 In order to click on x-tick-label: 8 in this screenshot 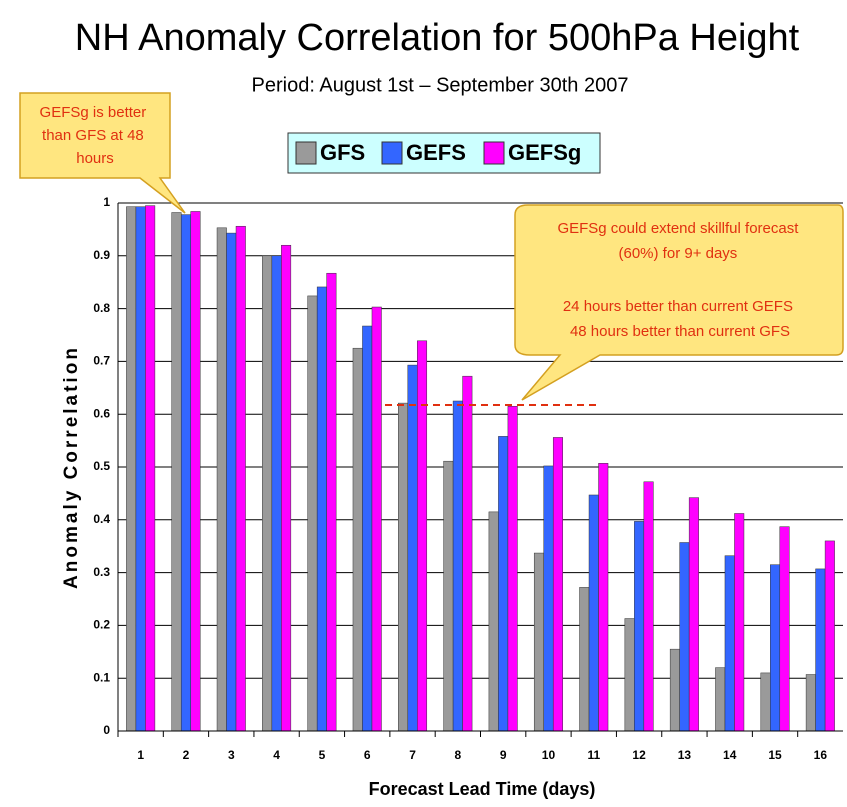, I will do `click(458, 755)`.